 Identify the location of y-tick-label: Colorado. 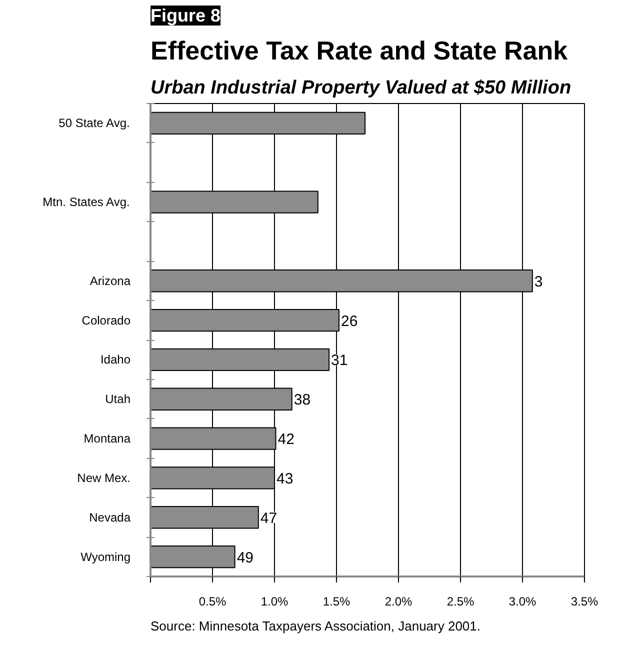
(106, 320).